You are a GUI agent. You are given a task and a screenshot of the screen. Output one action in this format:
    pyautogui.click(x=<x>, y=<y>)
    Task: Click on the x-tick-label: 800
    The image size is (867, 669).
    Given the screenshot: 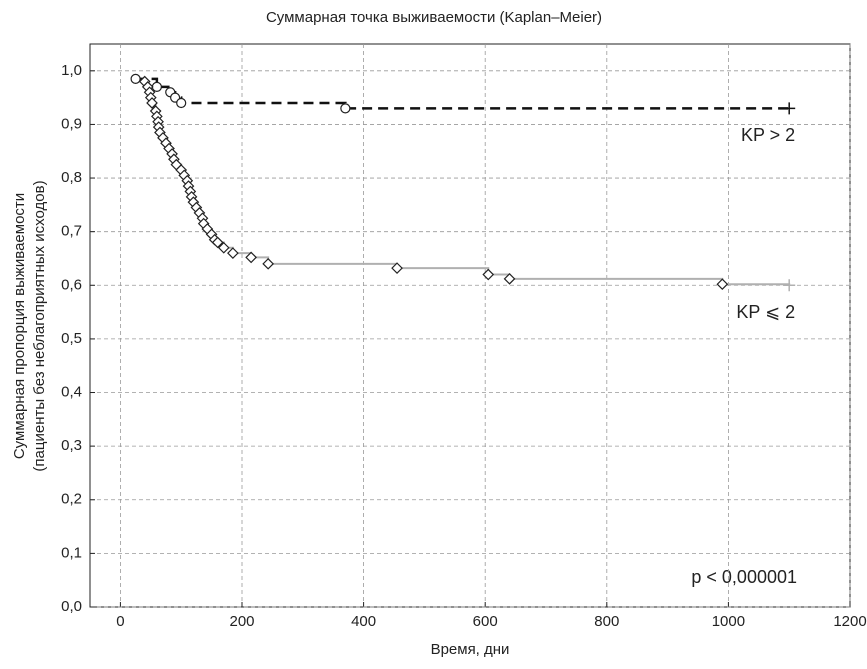 What is the action you would take?
    pyautogui.click(x=606, y=621)
    